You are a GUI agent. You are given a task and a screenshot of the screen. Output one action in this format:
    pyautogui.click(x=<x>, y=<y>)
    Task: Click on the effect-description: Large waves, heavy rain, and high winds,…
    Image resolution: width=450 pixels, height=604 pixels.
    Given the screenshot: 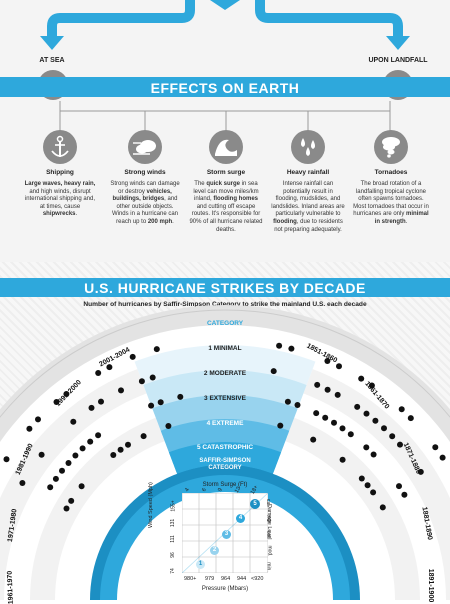 What is the action you would take?
    pyautogui.click(x=60, y=199)
    